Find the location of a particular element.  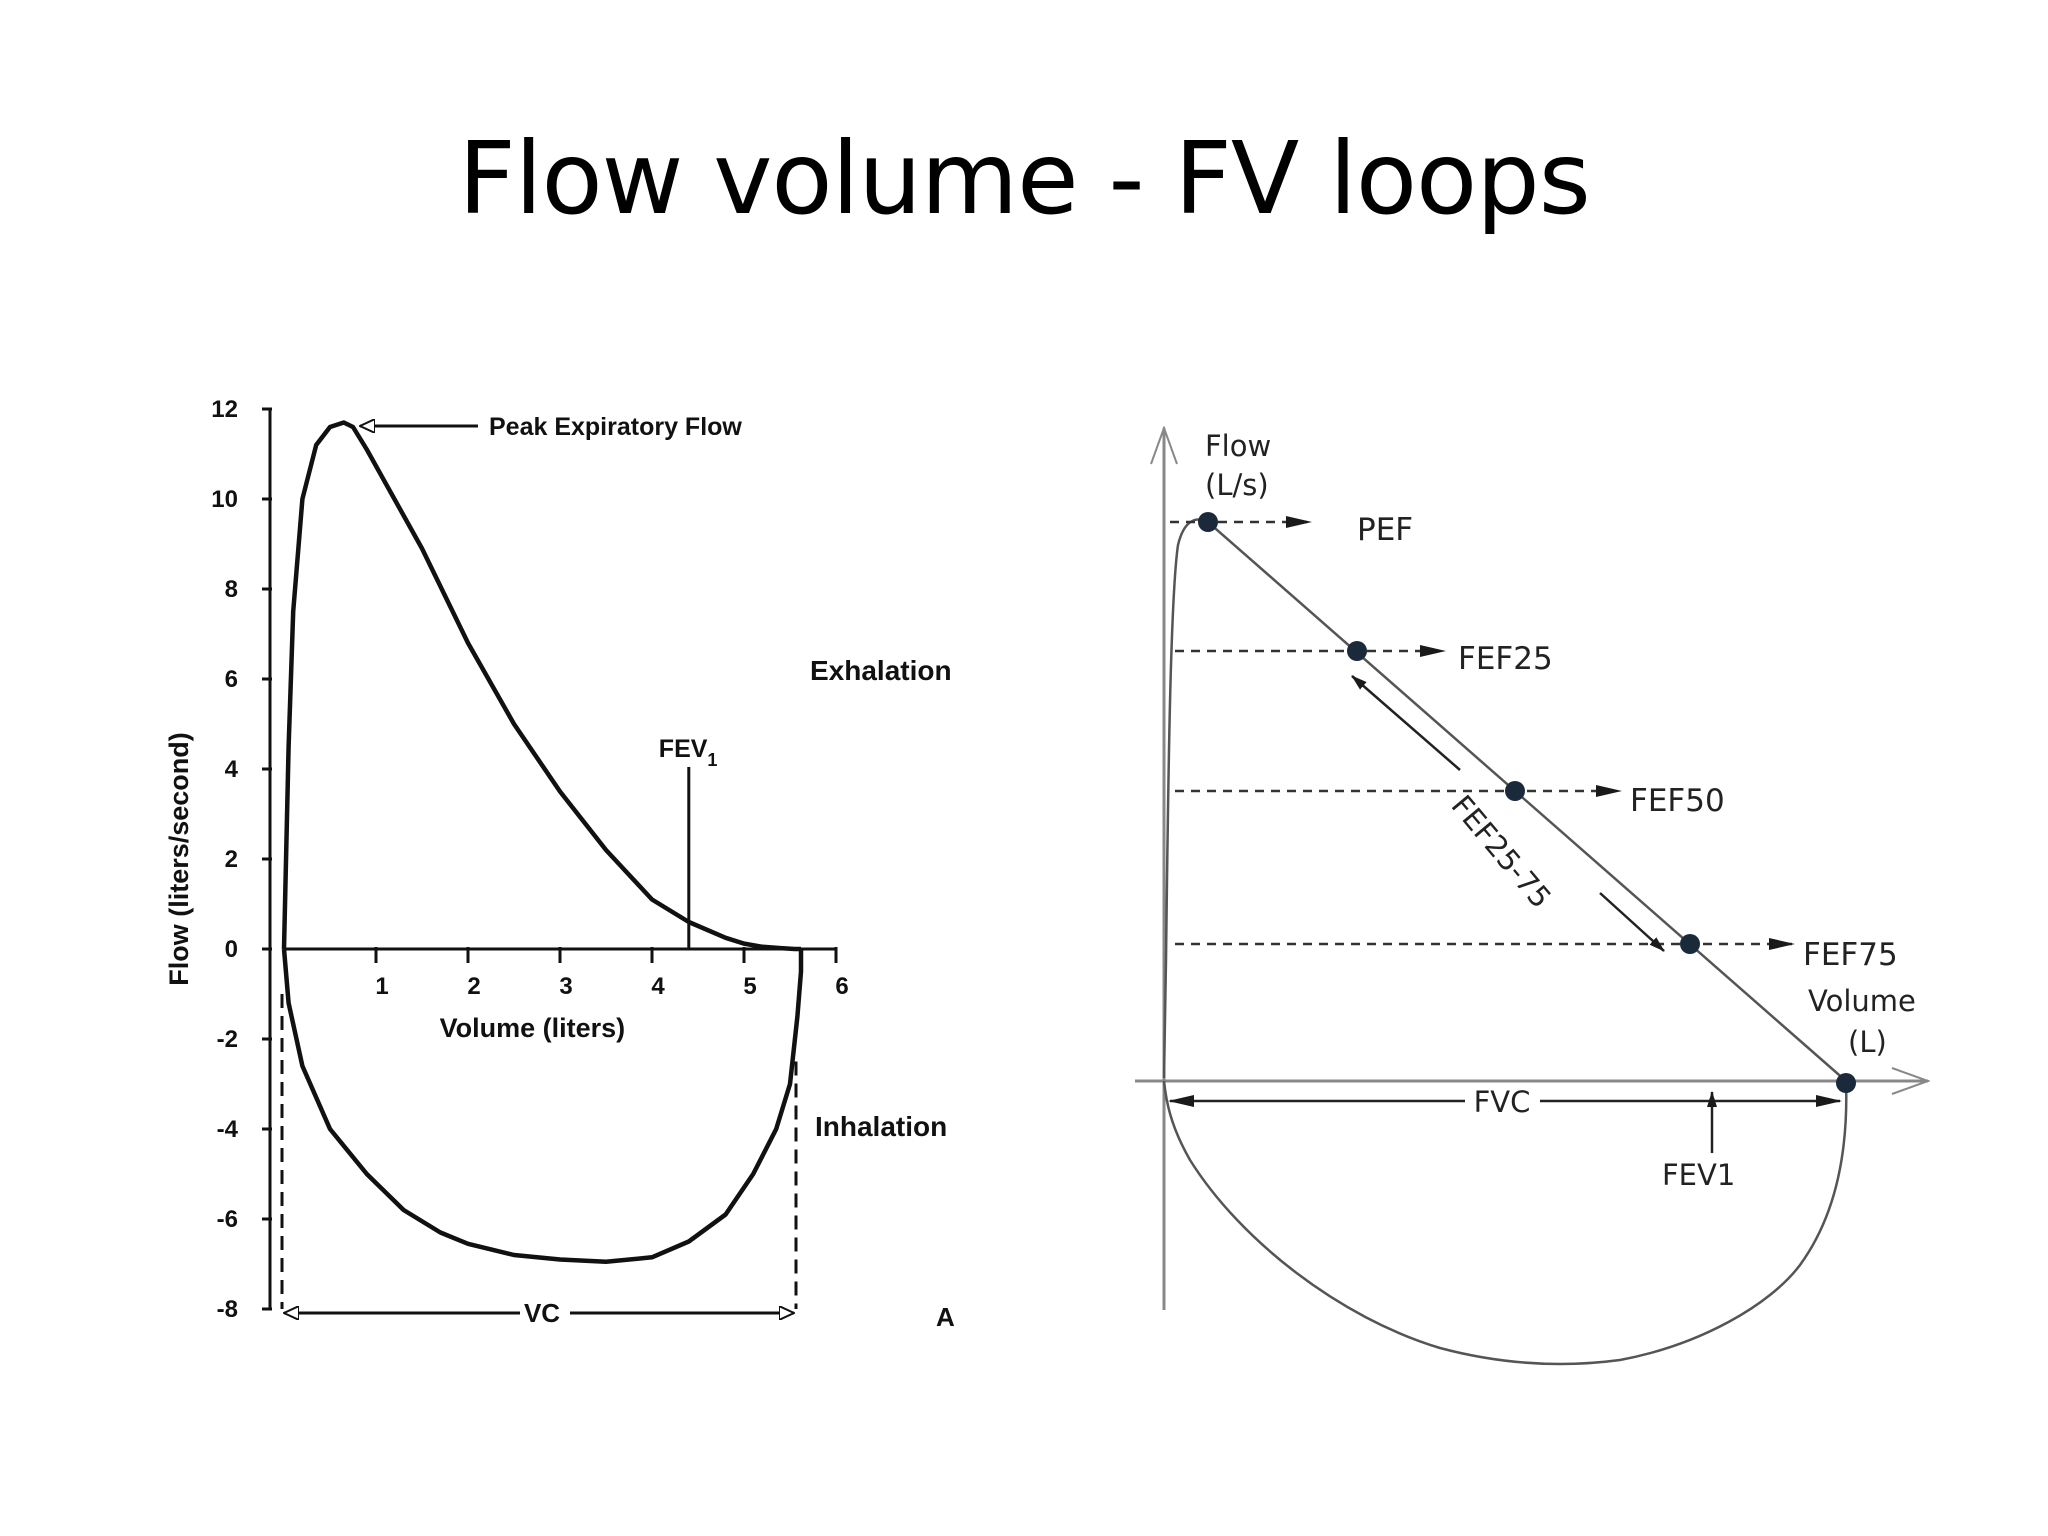

left-y-tick-label: 4 is located at coordinates (232, 769).